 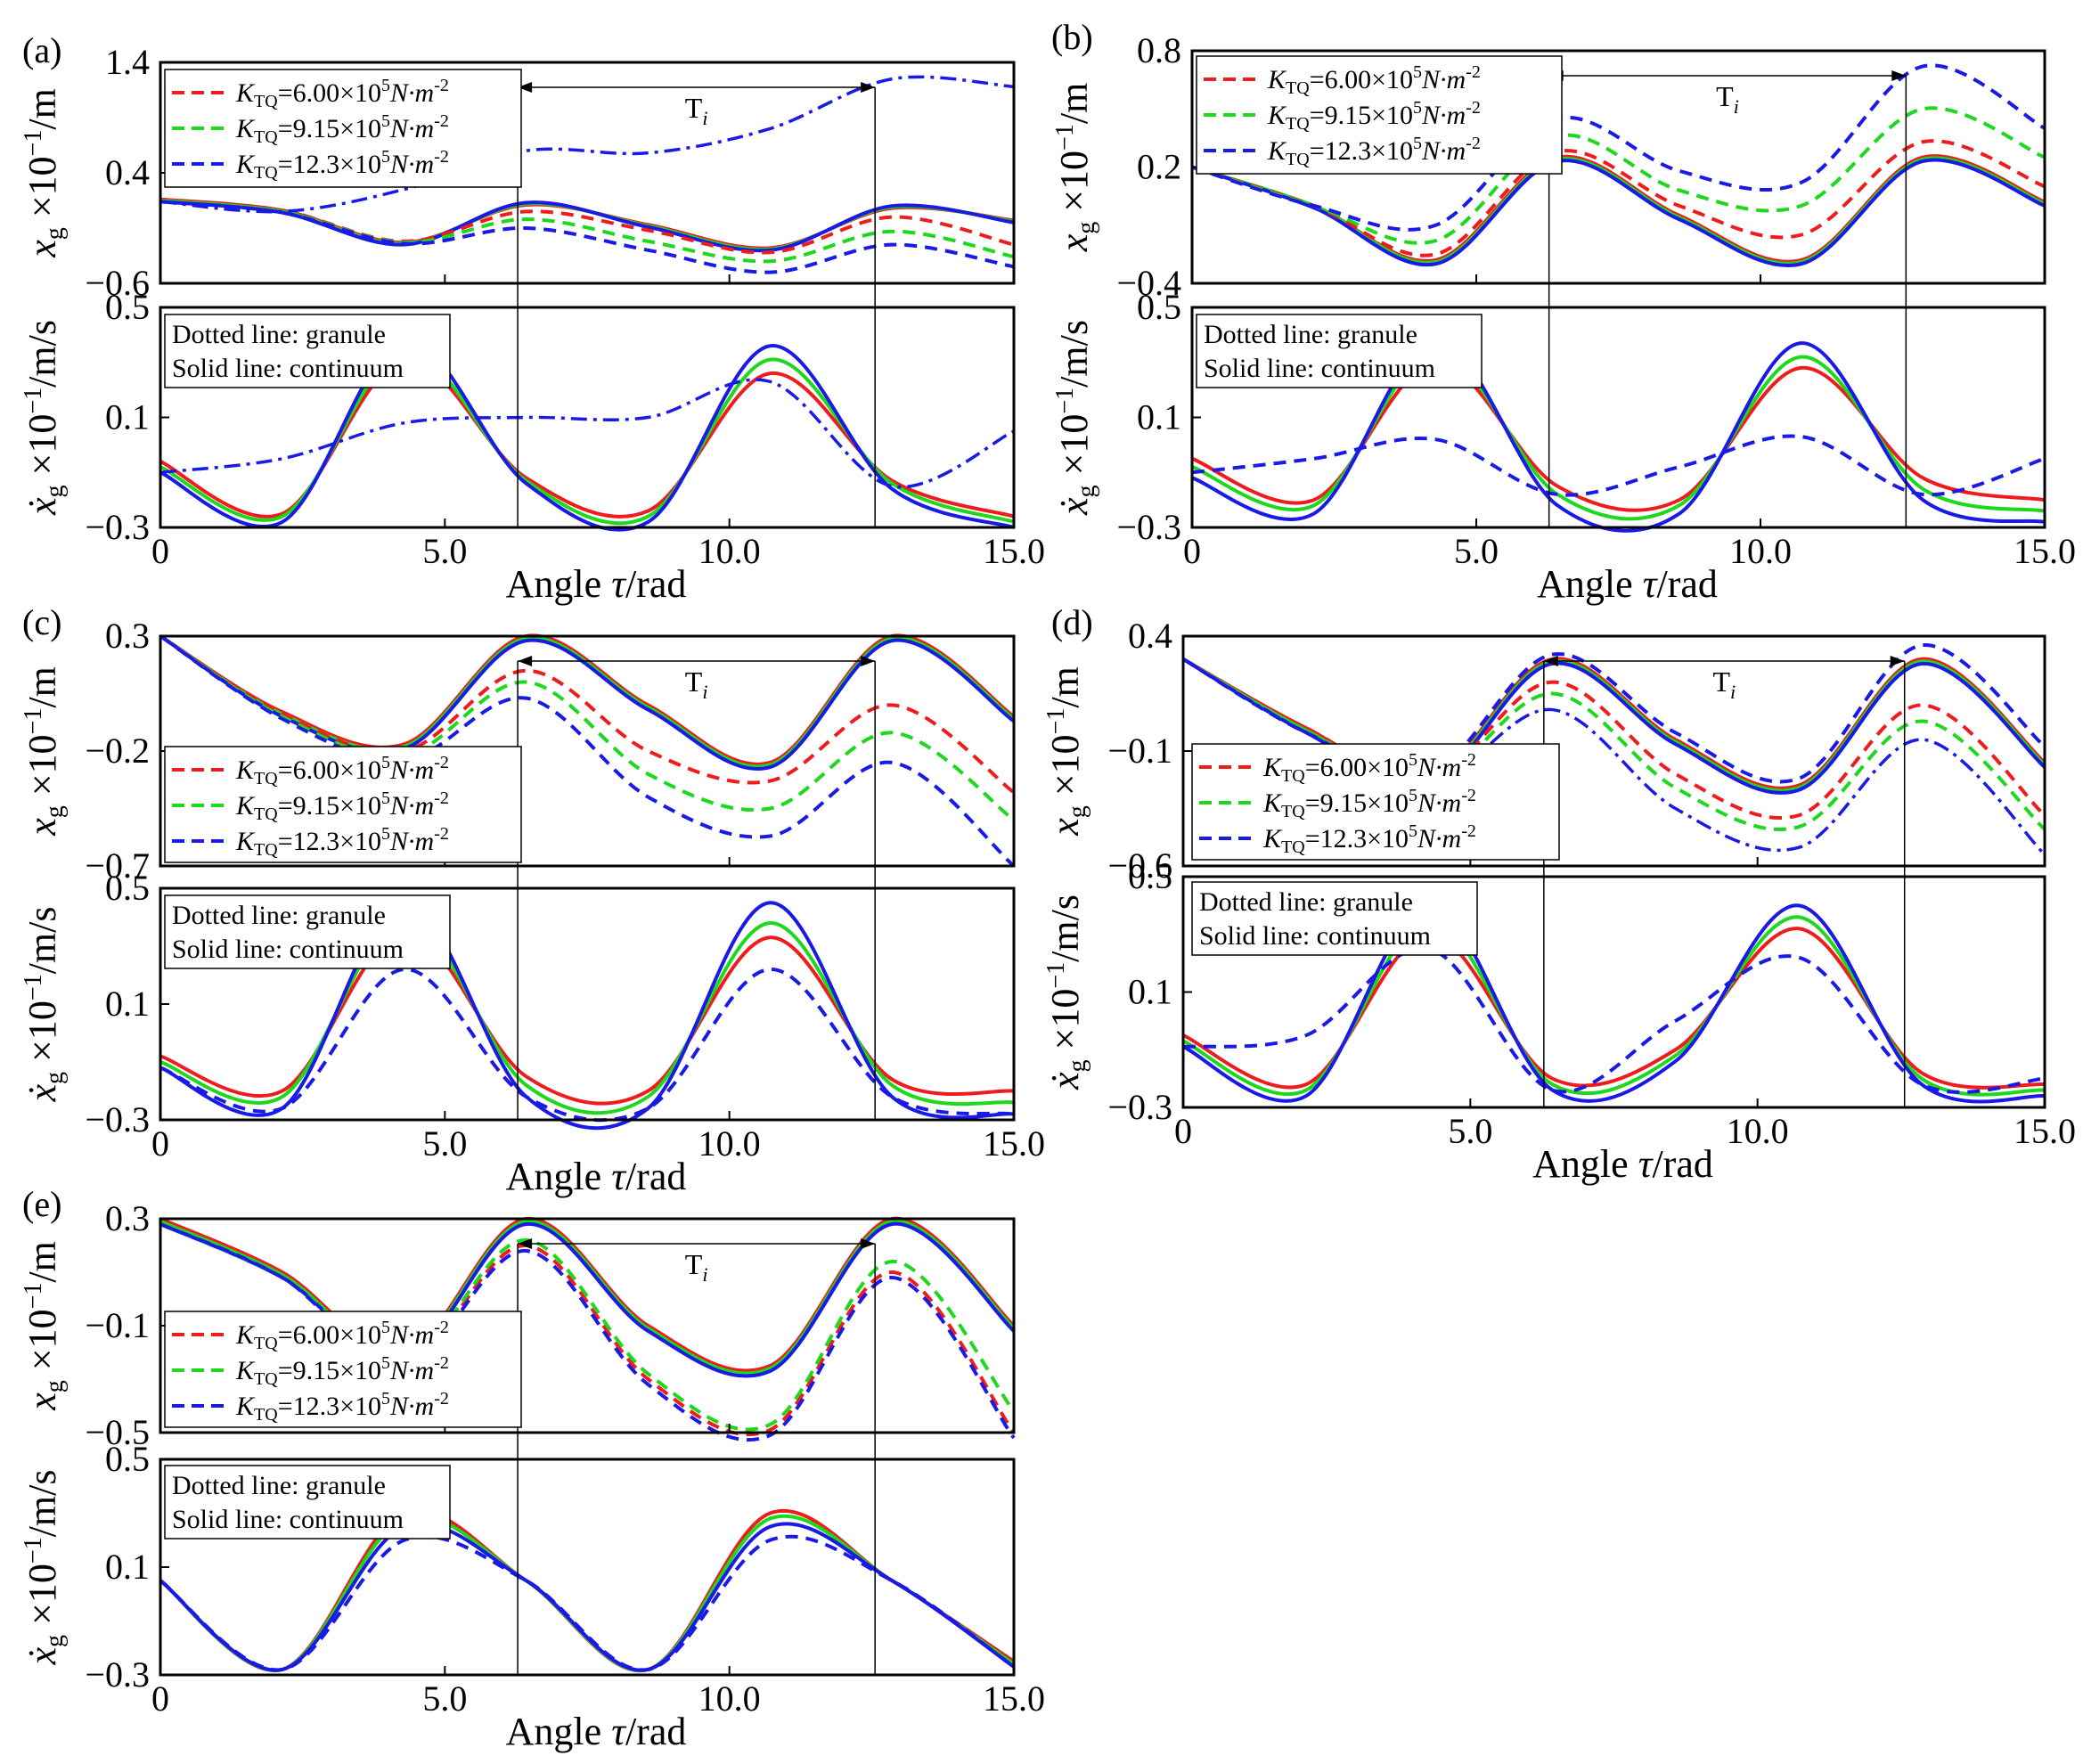 What do you see at coordinates (1072, 622) in the screenshot?
I see `panel-label: (d)` at bounding box center [1072, 622].